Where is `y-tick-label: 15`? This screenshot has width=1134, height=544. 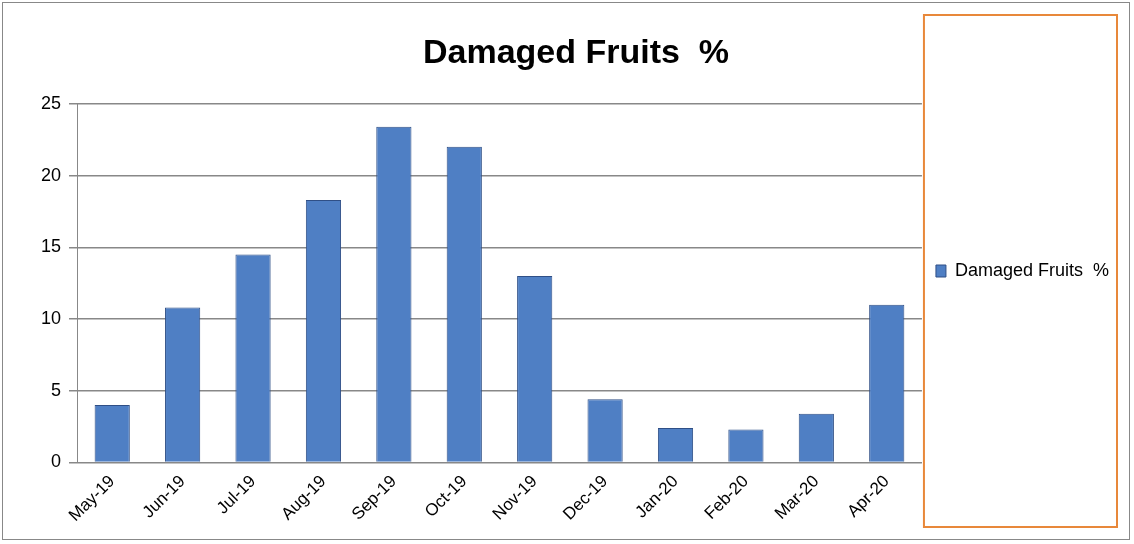
y-tick-label: 15 is located at coordinates (51, 246).